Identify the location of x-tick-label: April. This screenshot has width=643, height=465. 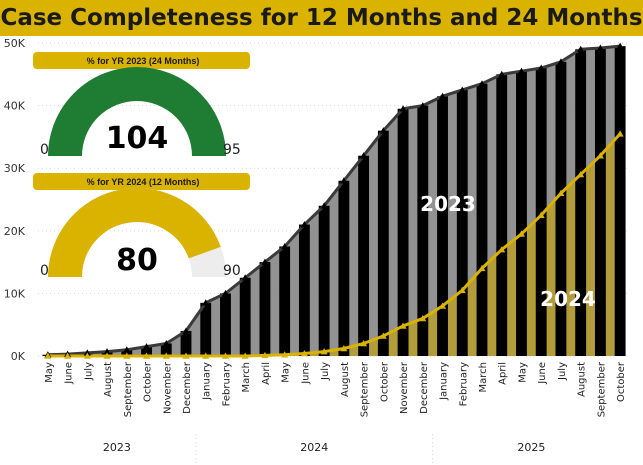
(266, 373).